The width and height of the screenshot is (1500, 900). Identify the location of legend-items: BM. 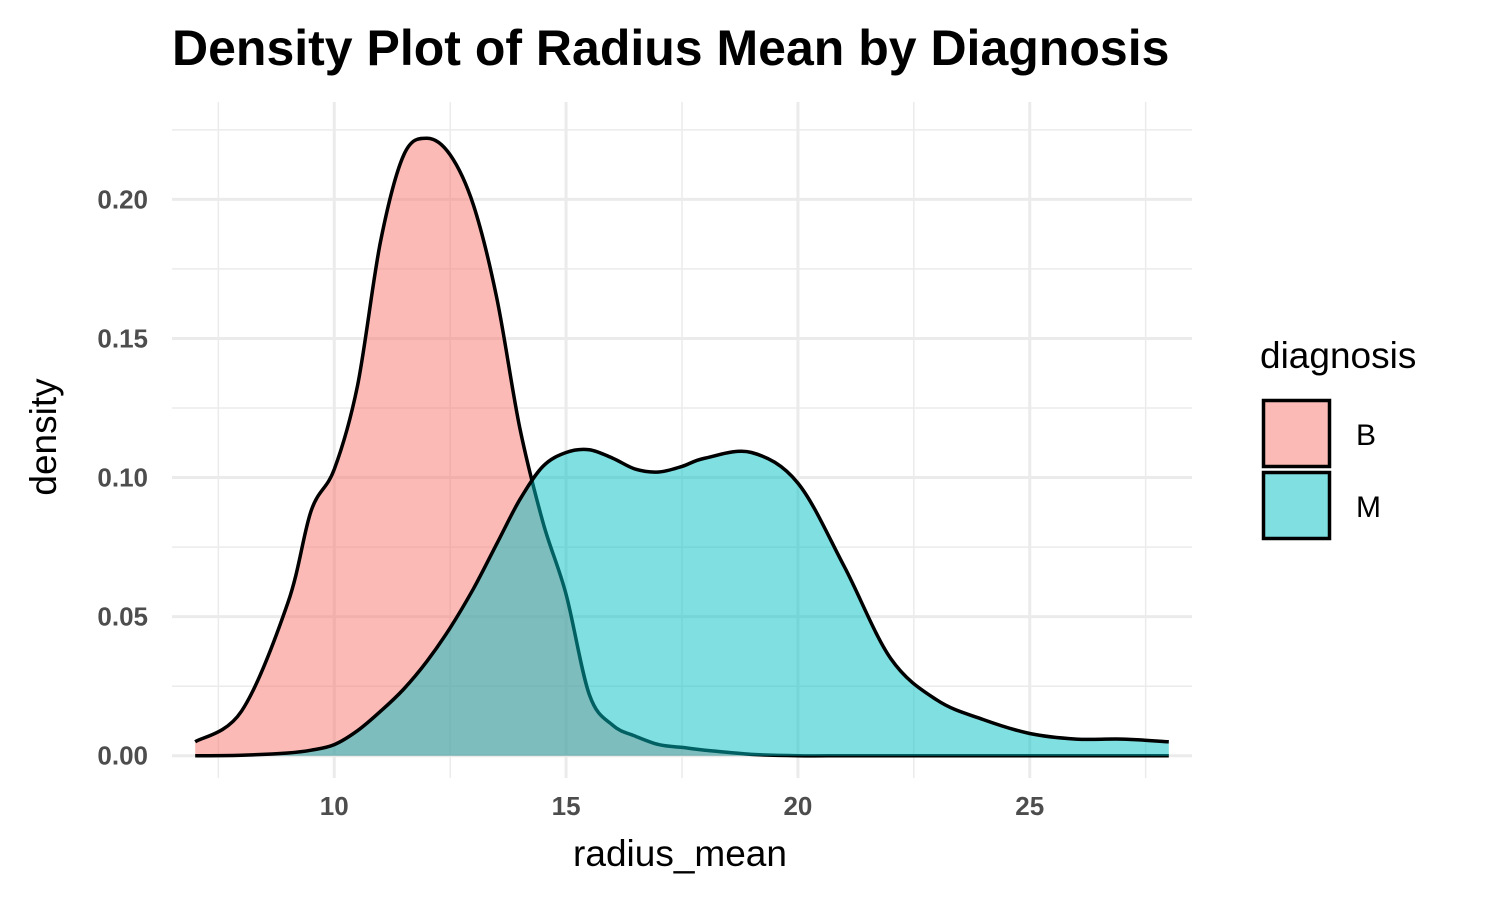
(1321, 469).